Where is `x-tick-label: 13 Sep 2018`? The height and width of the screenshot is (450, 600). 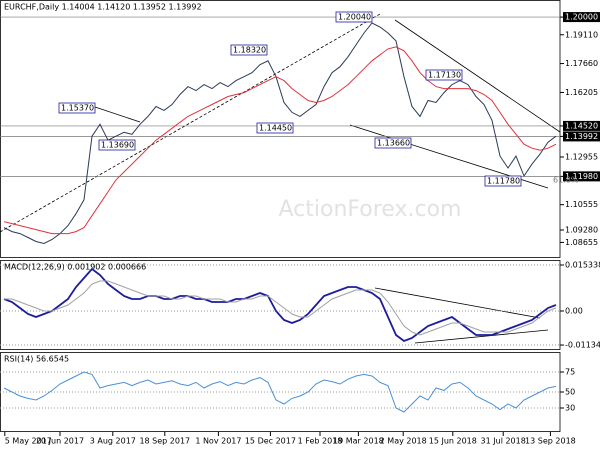 x-tick-label: 13 Sep 2018 is located at coordinates (550, 441).